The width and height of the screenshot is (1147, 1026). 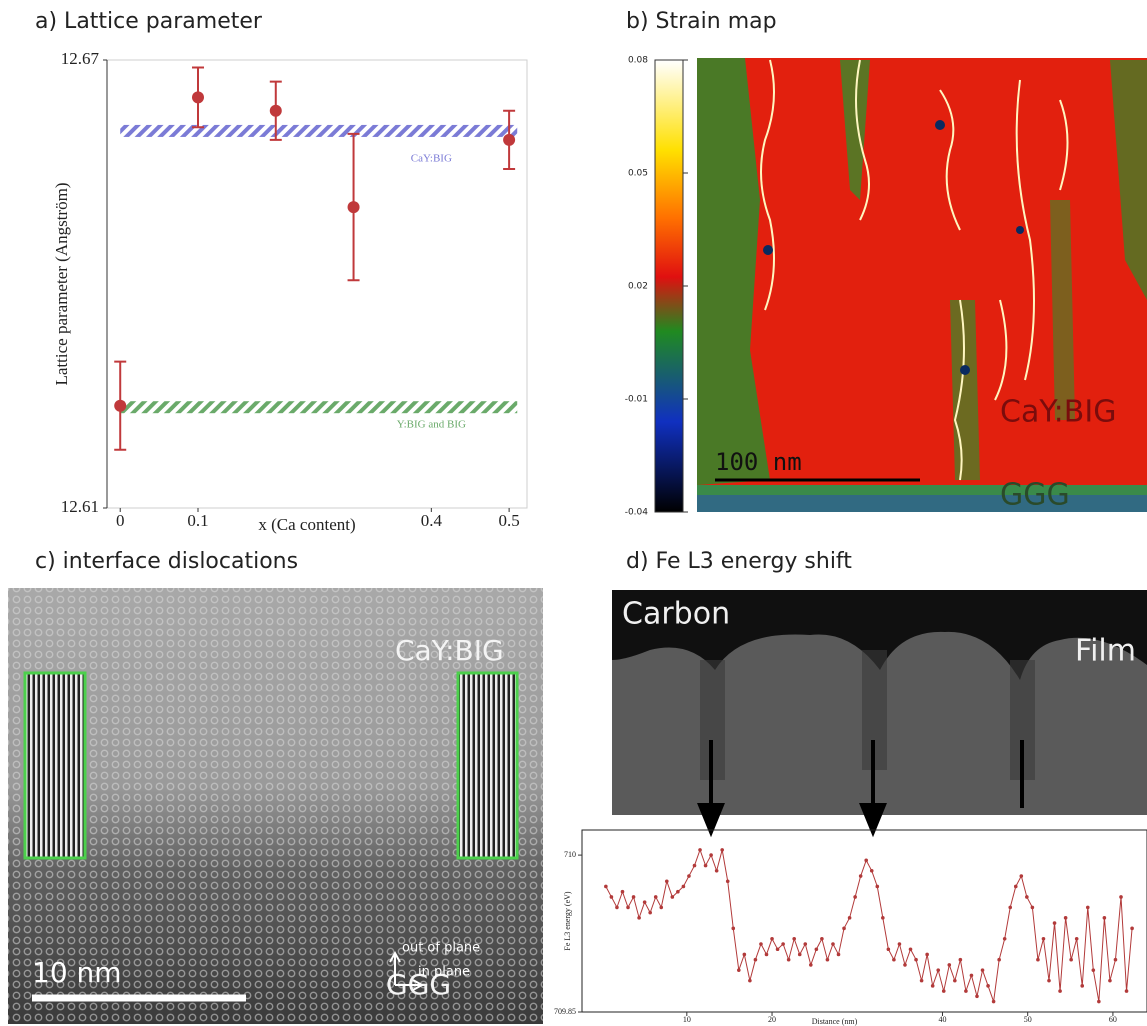 What do you see at coordinates (166, 561) in the screenshot?
I see `panel-title: c) interface dislocations` at bounding box center [166, 561].